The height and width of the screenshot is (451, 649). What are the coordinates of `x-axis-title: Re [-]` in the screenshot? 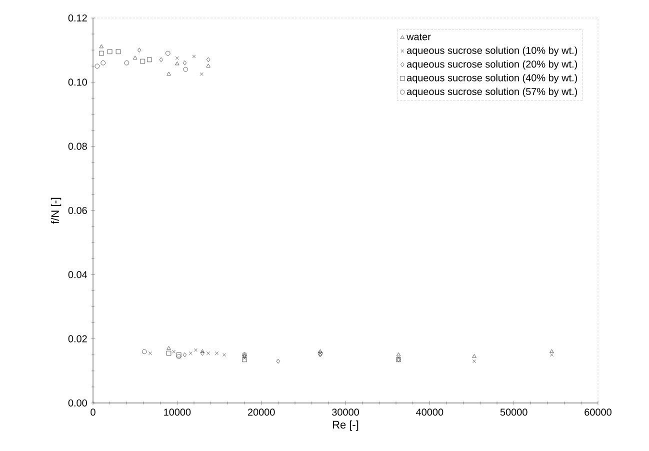 It's located at (345, 425).